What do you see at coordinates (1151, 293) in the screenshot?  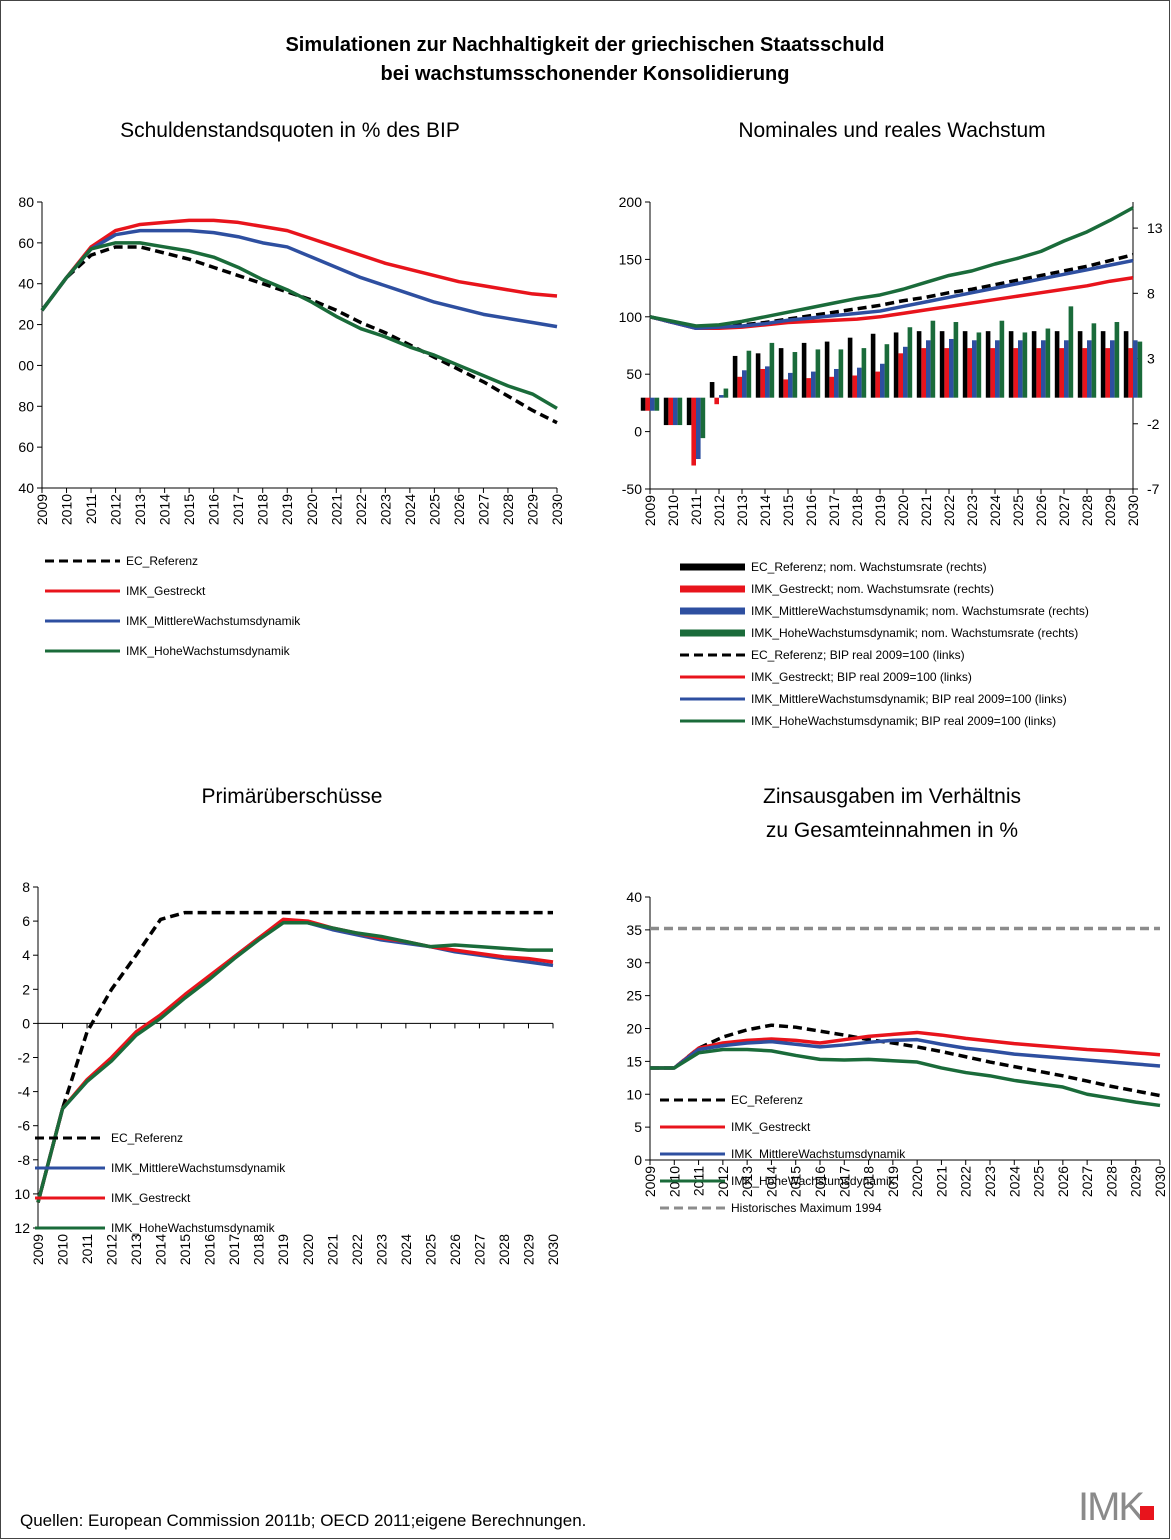 I see `y2-tick-label: 8` at bounding box center [1151, 293].